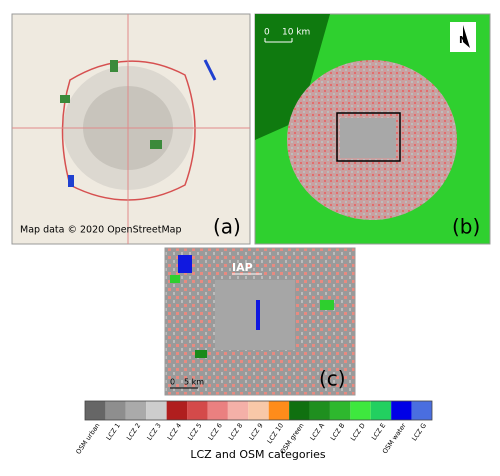 This screenshot has height=476, width=500. Describe the element at coordinates (215, 432) in the screenshot. I see `legend-label: LCZ 6` at that location.